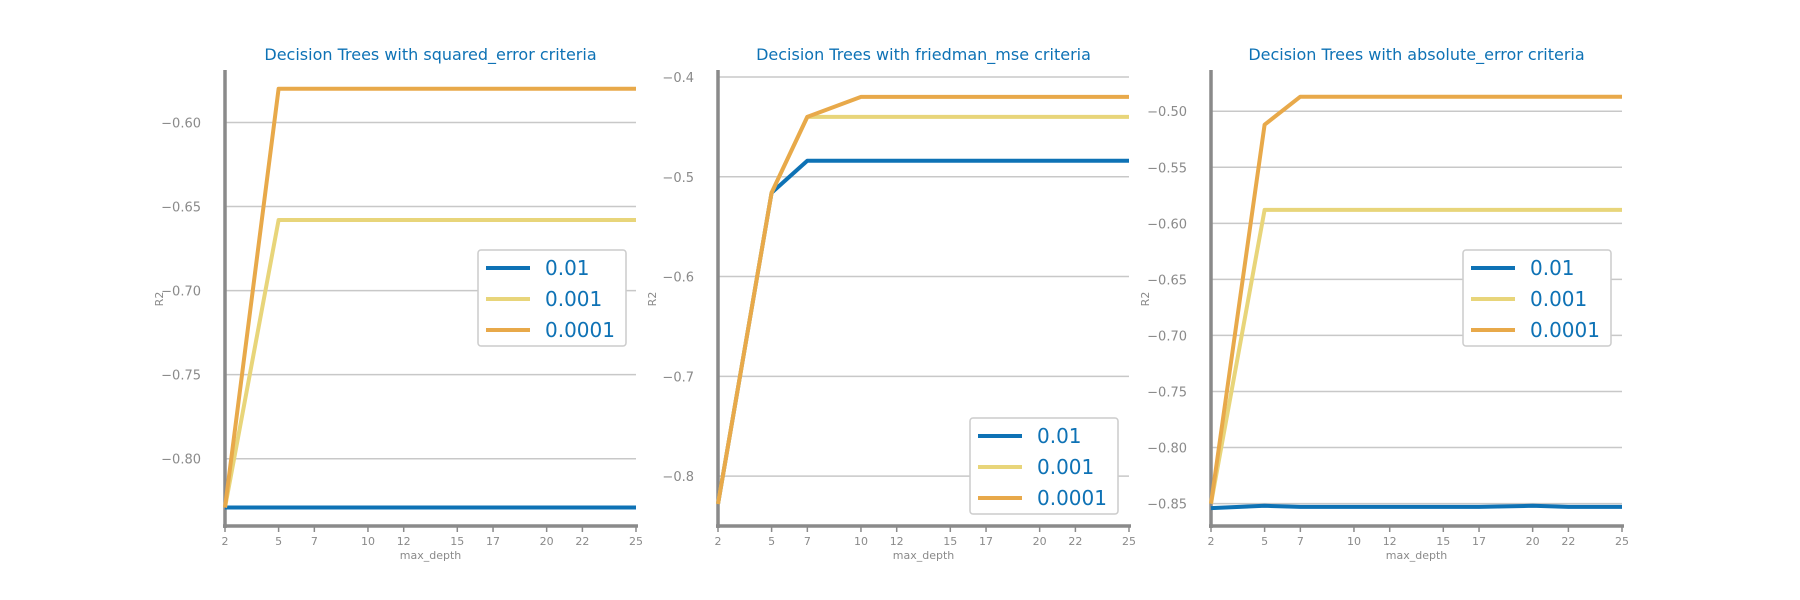 The height and width of the screenshot is (600, 1800). Describe the element at coordinates (678, 477) in the screenshot. I see `y-tick-label: −0.8` at that location.